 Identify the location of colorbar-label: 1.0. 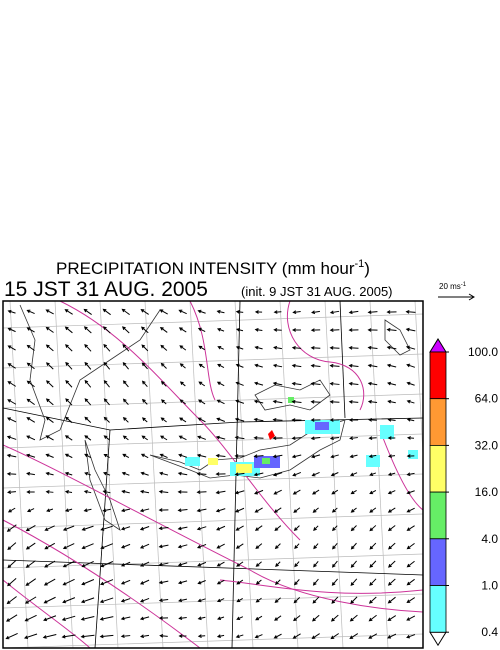
(489, 586).